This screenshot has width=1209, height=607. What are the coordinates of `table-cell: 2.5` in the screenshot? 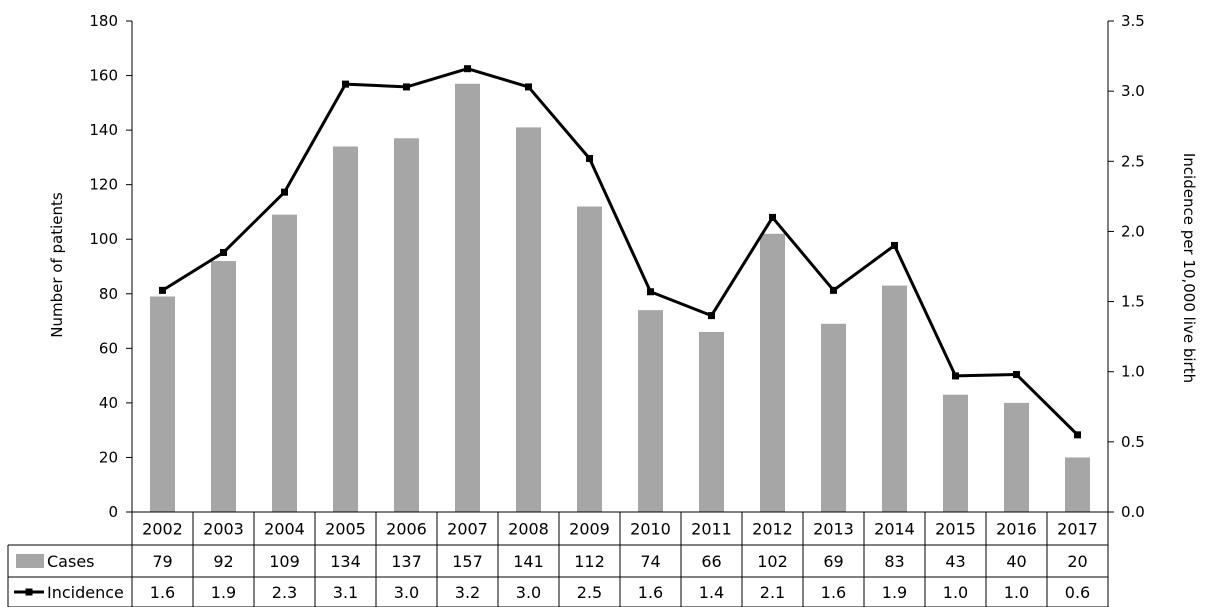 It's located at (589, 592).